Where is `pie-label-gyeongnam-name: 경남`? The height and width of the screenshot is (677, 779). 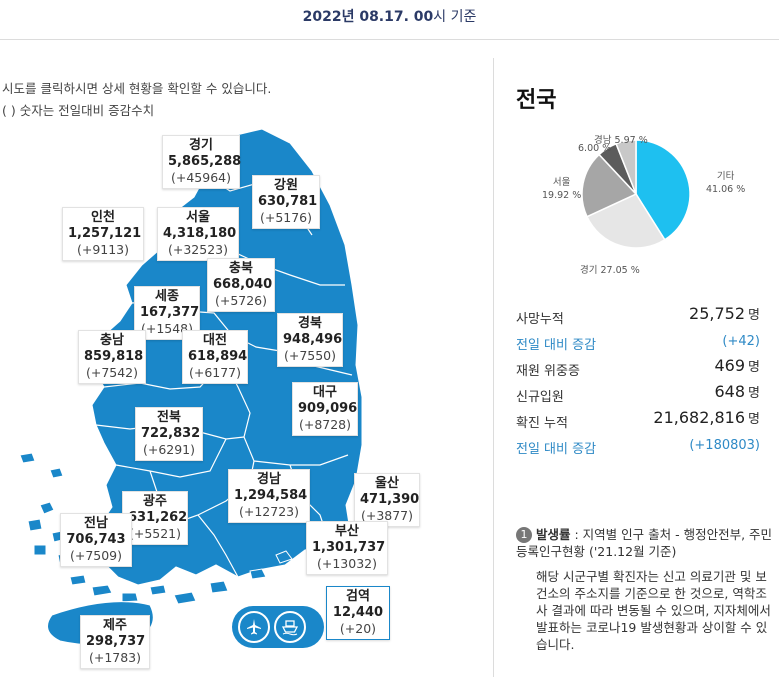
pie-label-gyeongnam-name: 경남 is located at coordinates (603, 140).